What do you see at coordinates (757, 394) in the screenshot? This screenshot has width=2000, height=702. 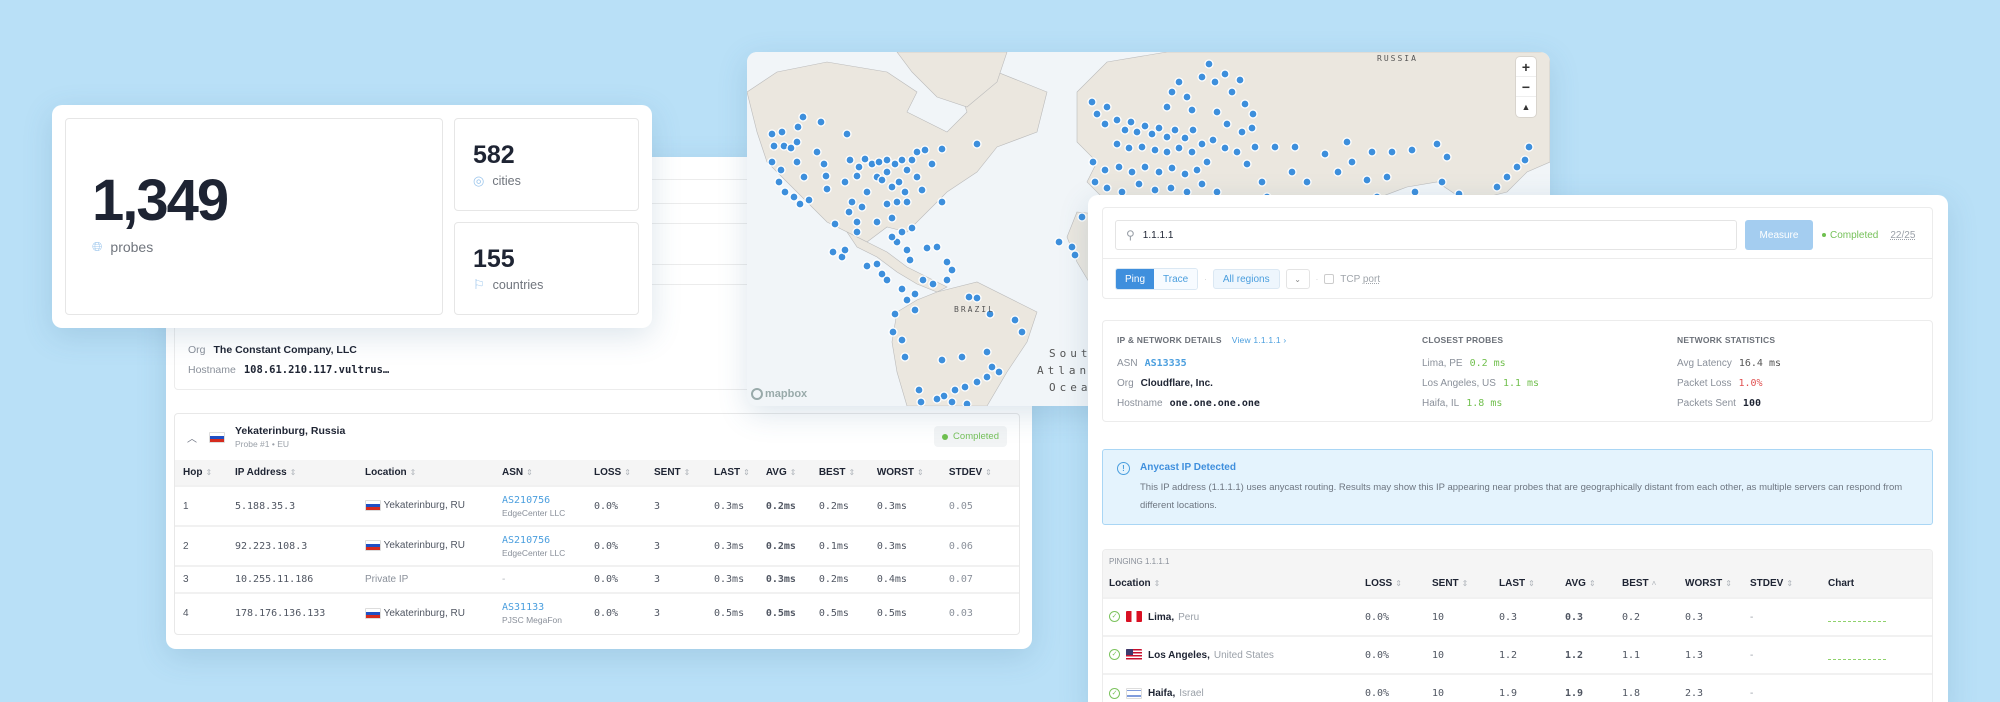 I see `mapbox-icon` at bounding box center [757, 394].